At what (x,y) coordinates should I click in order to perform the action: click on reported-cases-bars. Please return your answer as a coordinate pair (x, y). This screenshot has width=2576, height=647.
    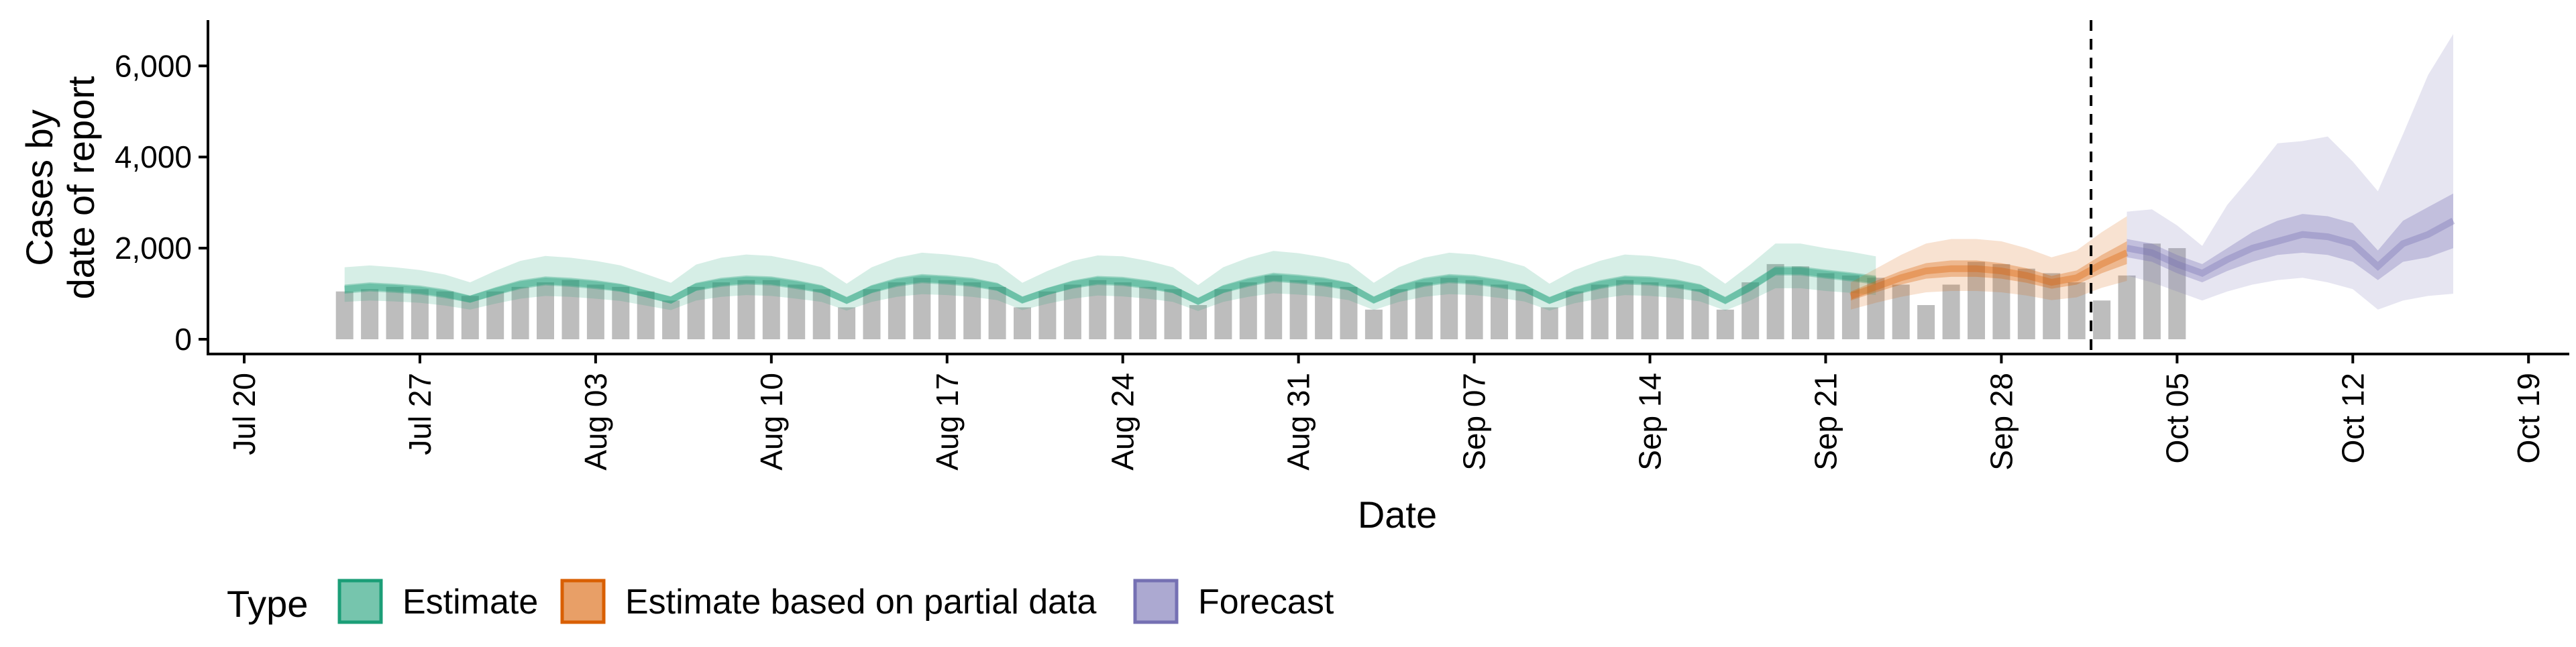
    Looking at the image, I should click on (1260, 291).